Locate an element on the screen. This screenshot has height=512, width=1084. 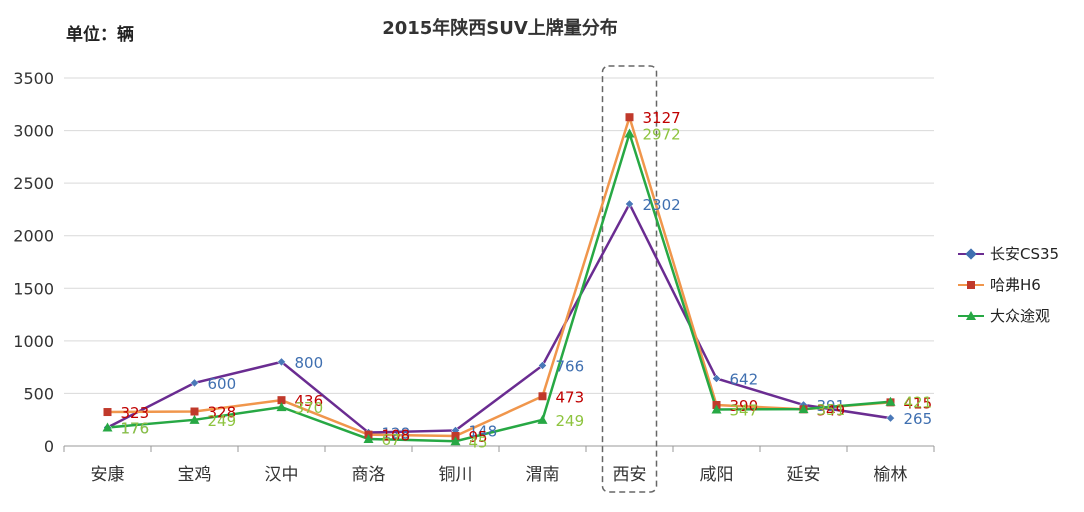
y-tick-label: 1000 is located at coordinates (33, 341).